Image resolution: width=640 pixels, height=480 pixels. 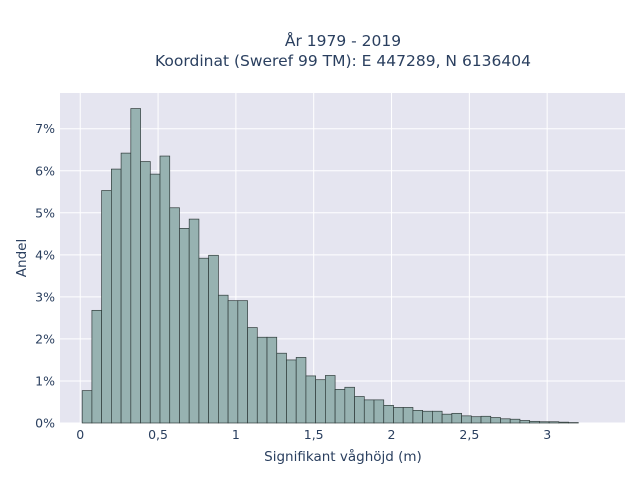 I want to click on y-axis-title: Andel, so click(x=22, y=258).